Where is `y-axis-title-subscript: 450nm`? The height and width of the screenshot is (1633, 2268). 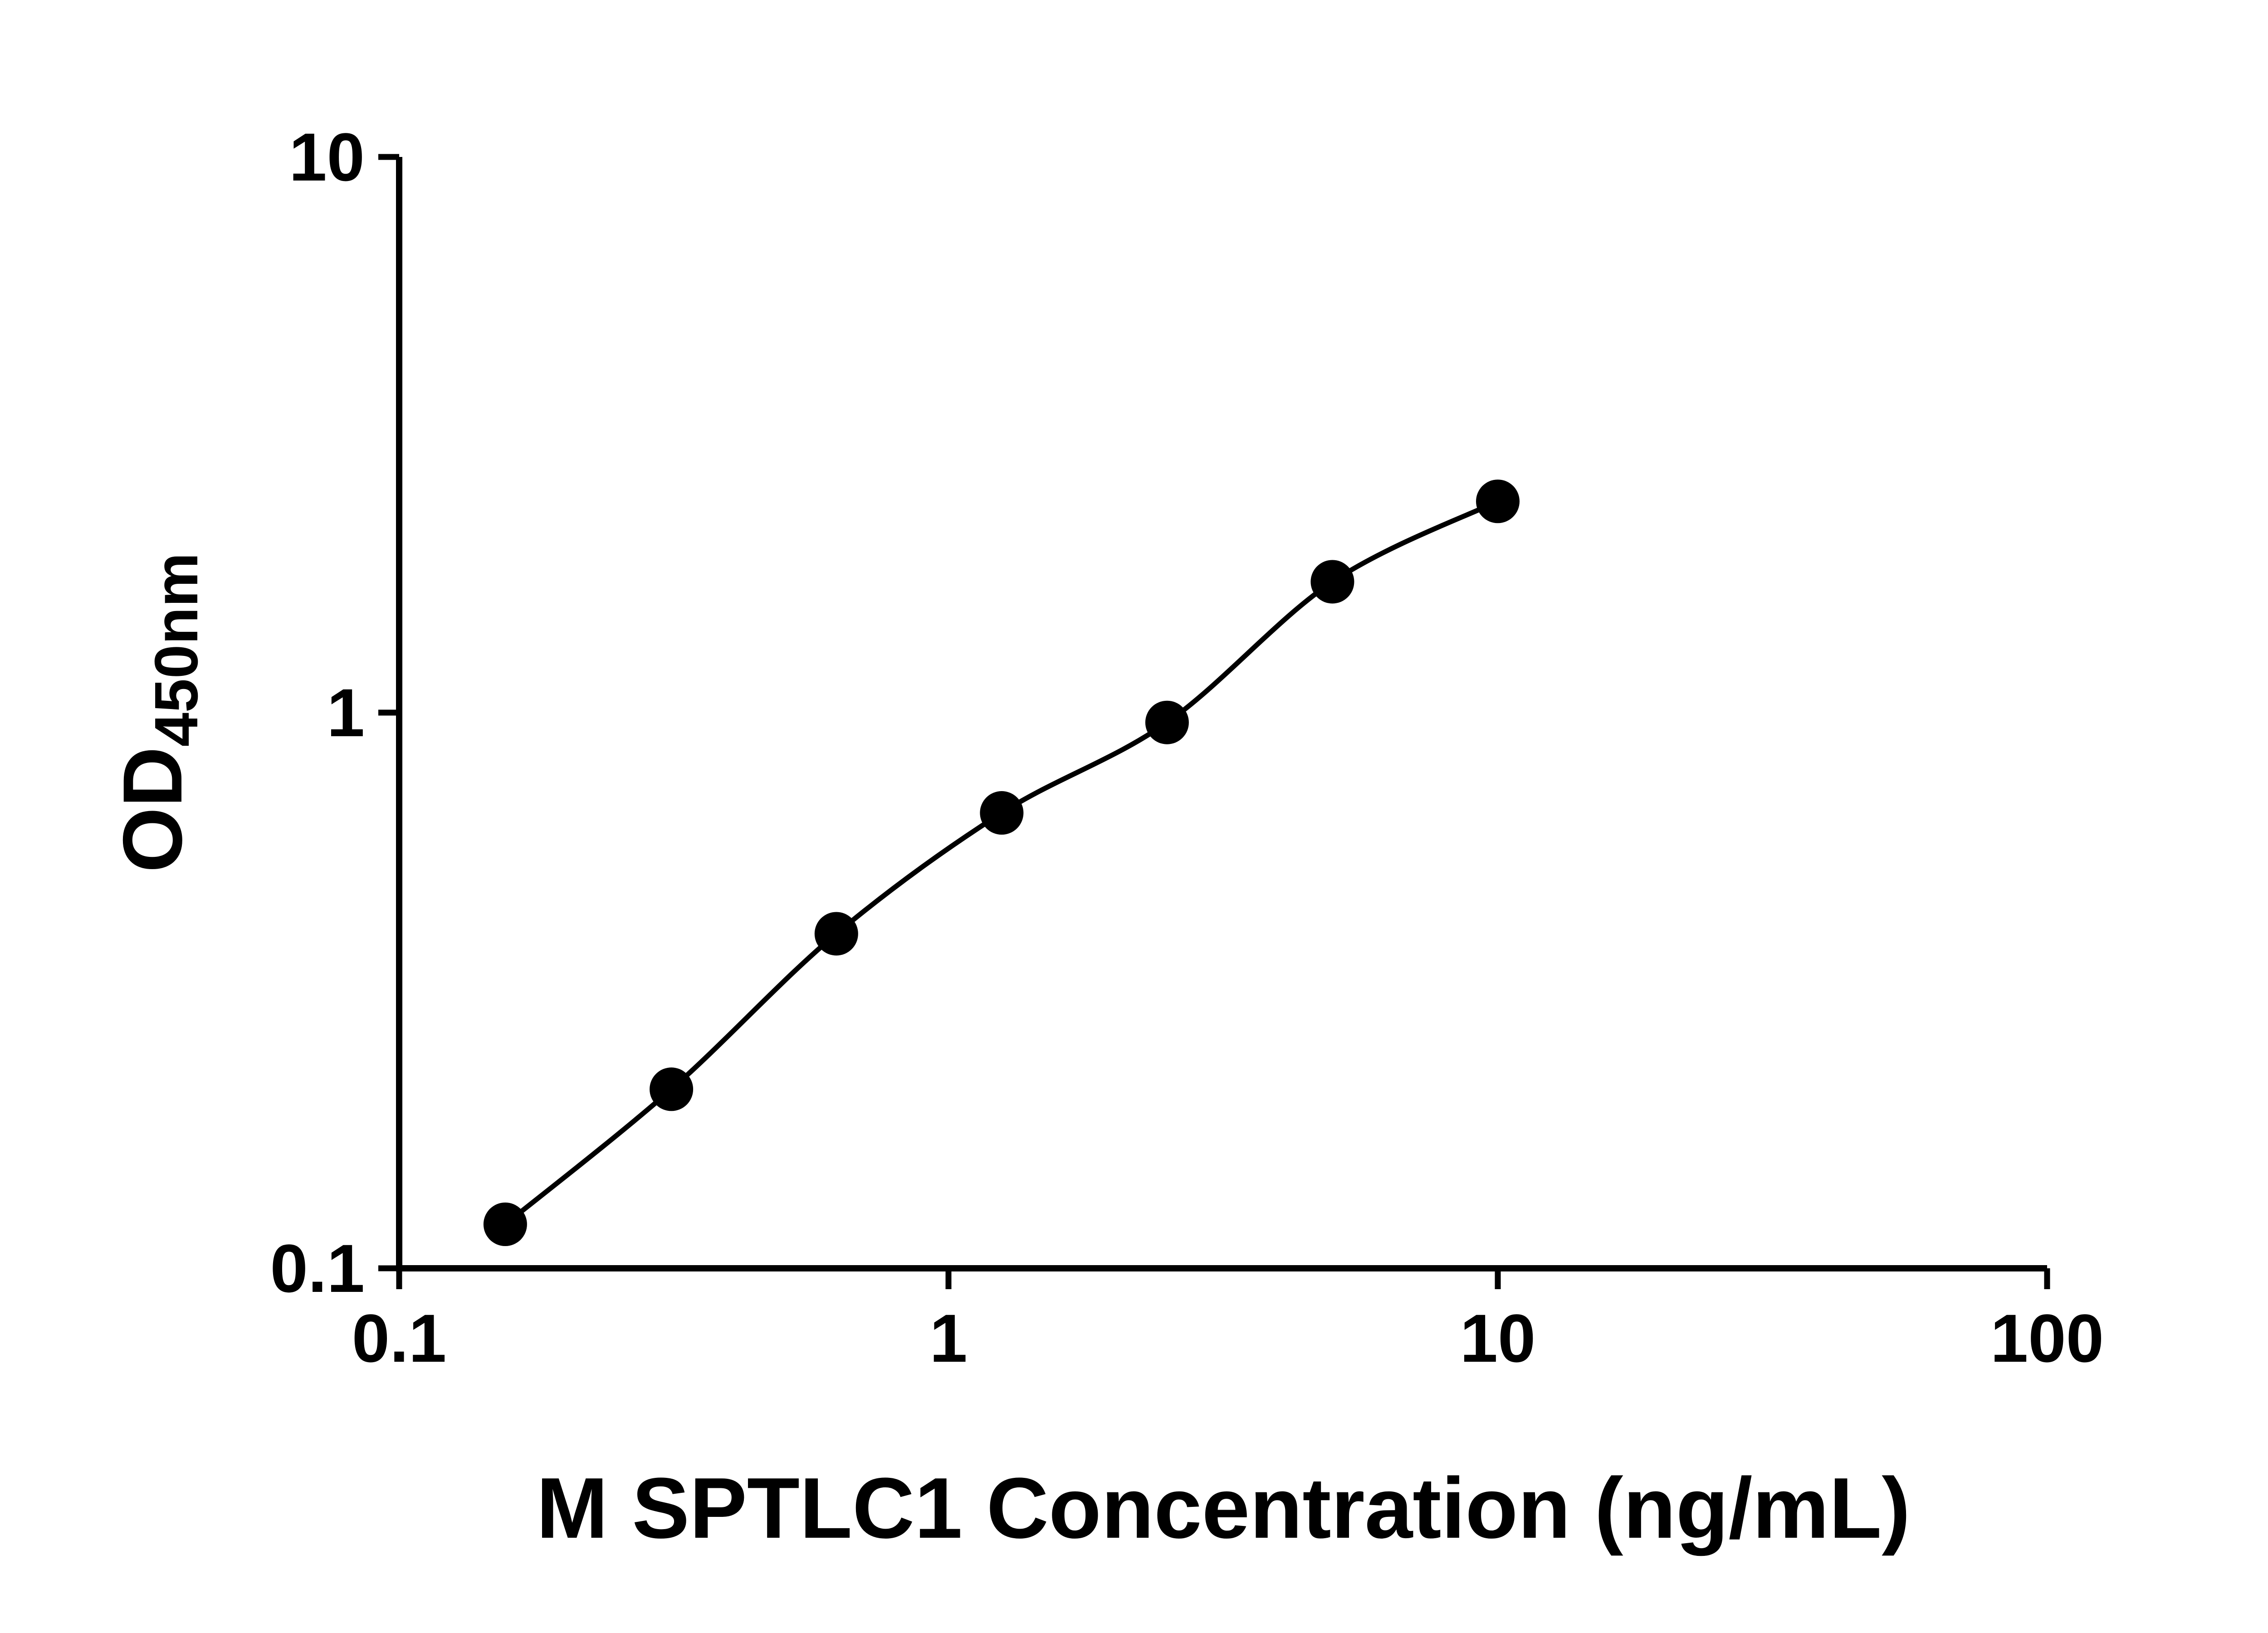
y-axis-title-subscript: 450nm is located at coordinates (176, 649).